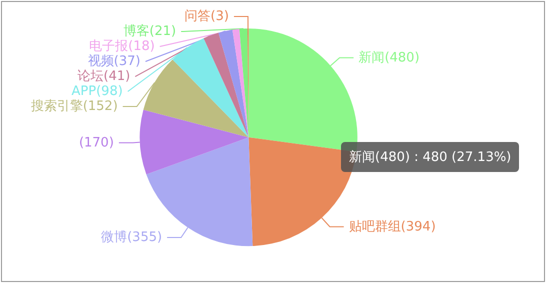 This screenshot has width=546, height=283. Describe the element at coordinates (114, 62) in the screenshot. I see `slice-label: 视频(37)` at that location.